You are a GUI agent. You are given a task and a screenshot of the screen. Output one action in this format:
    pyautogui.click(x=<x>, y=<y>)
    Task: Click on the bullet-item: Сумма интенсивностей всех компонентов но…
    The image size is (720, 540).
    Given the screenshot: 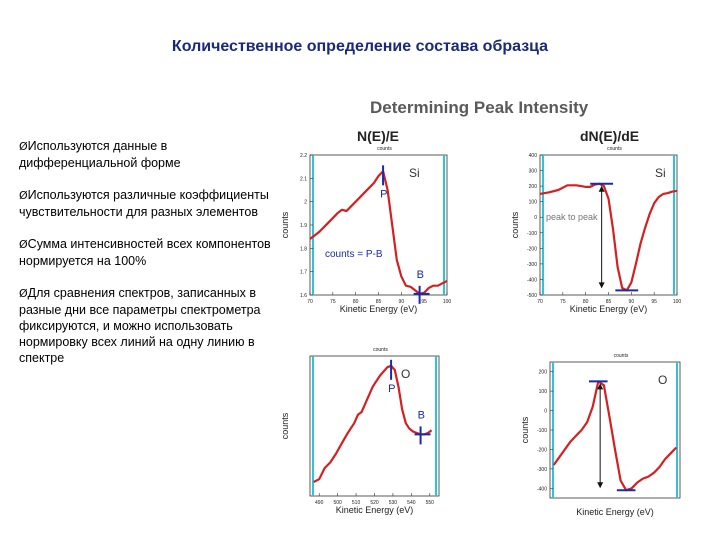 What is the action you would take?
    pyautogui.click(x=150, y=252)
    